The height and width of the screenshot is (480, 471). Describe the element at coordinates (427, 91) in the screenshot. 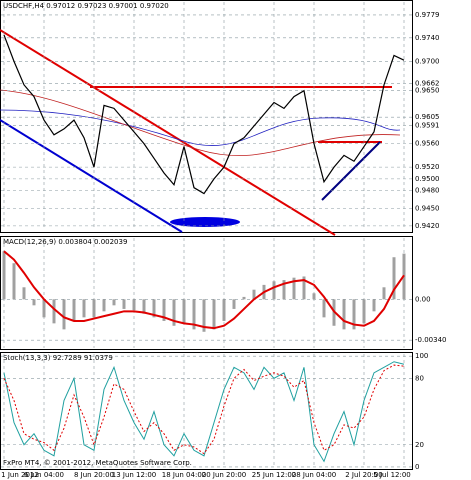

I see `y-tick-label: 0.9650` at that location.